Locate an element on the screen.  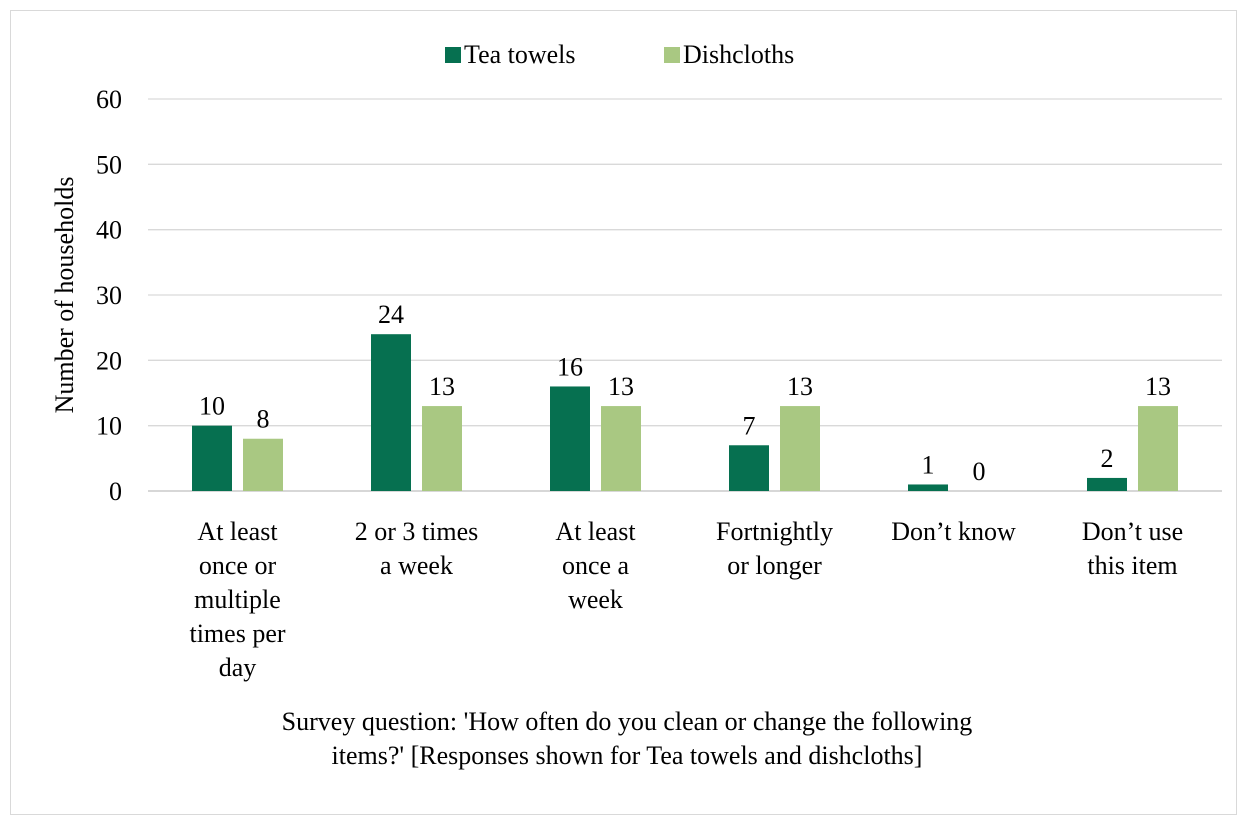
category-label-line: a week is located at coordinates (416, 565).